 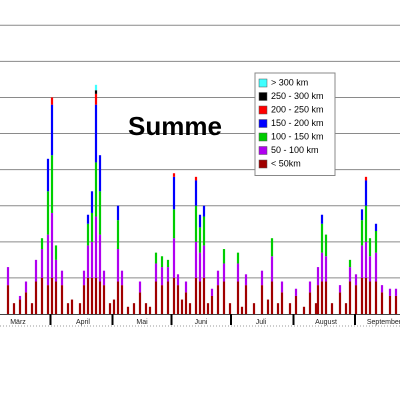 I want to click on legend-label: 200 - 250 km, so click(x=297, y=109).